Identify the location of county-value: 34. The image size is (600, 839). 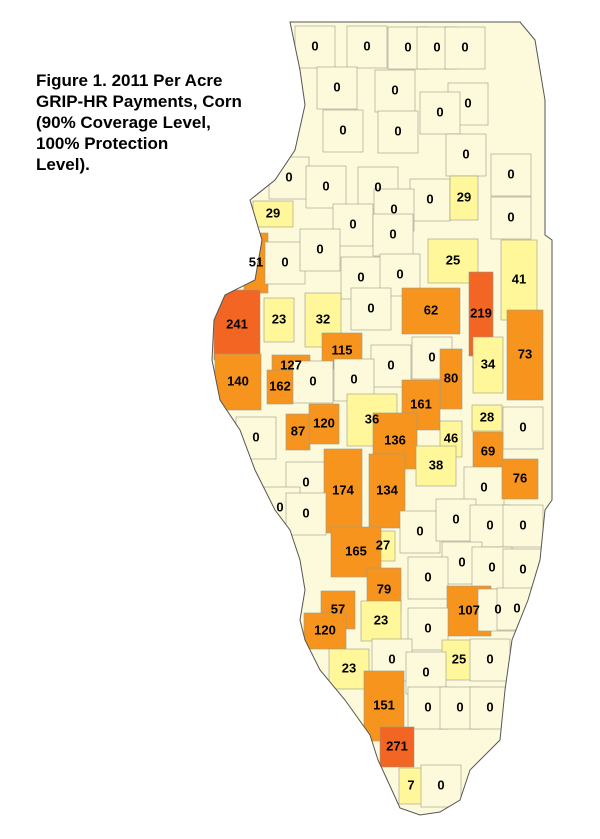
(488, 363).